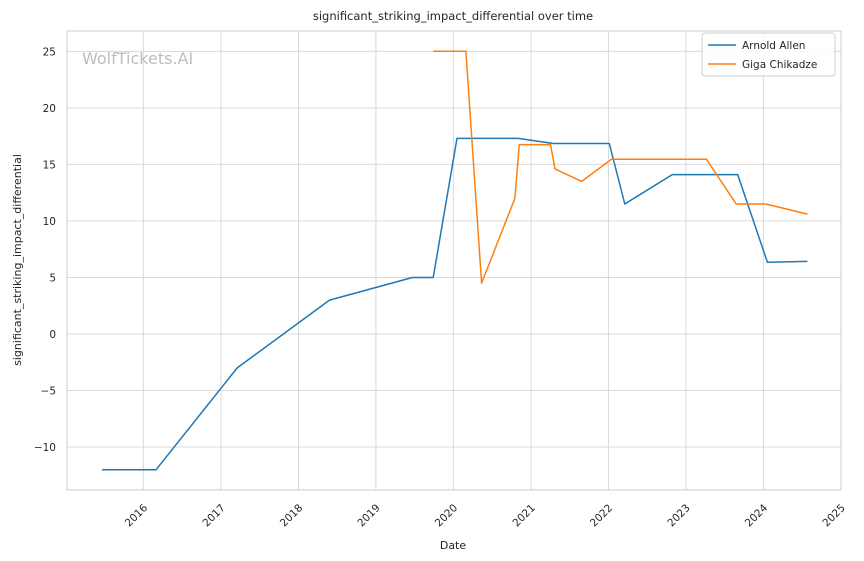  I want to click on y-tick-label: −10, so click(45, 448).